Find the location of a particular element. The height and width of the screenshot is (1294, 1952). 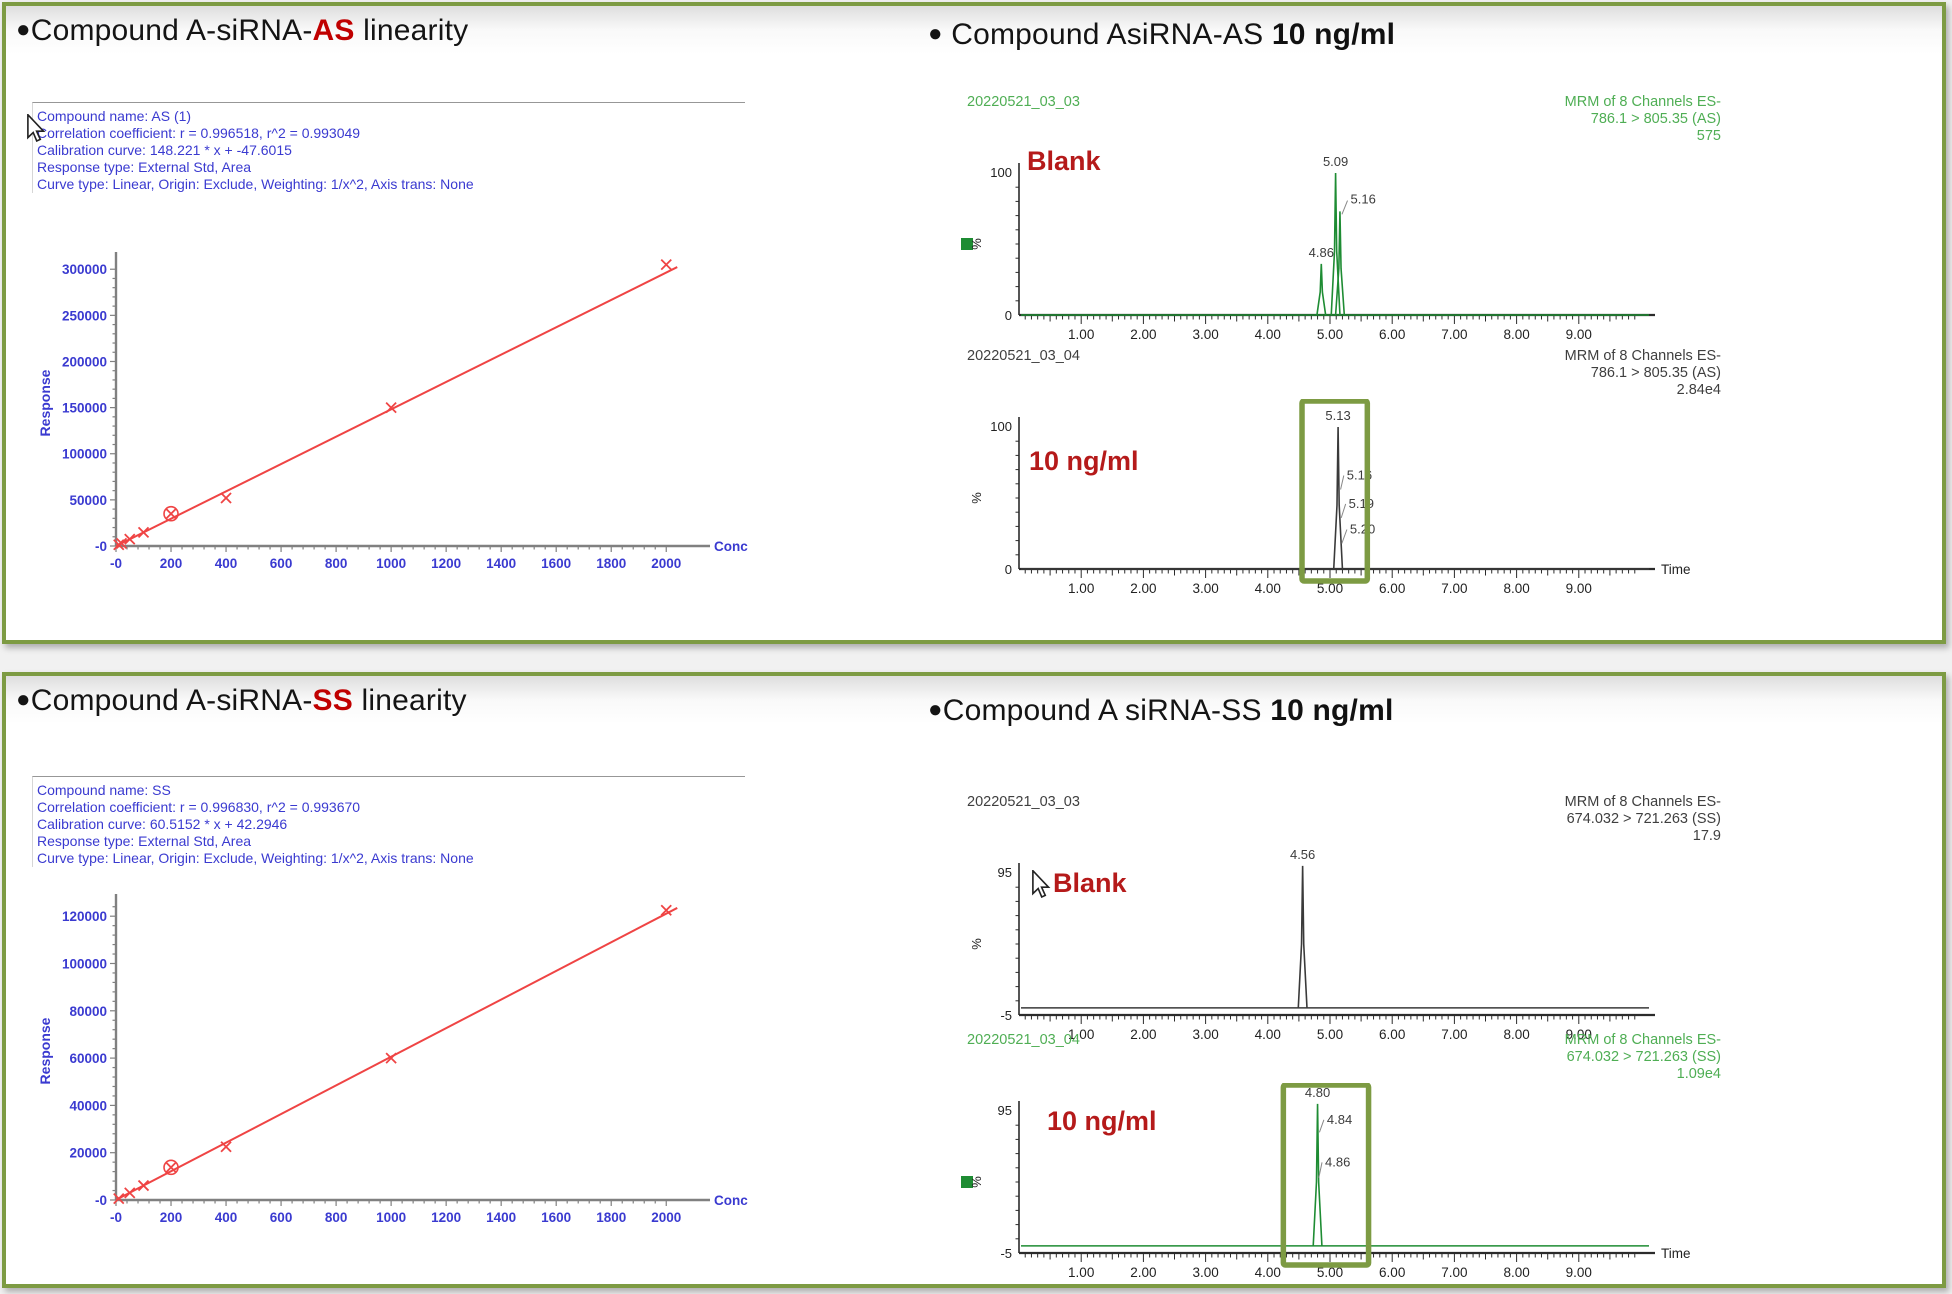

mrm-line-3: 575 is located at coordinates (1708, 136).